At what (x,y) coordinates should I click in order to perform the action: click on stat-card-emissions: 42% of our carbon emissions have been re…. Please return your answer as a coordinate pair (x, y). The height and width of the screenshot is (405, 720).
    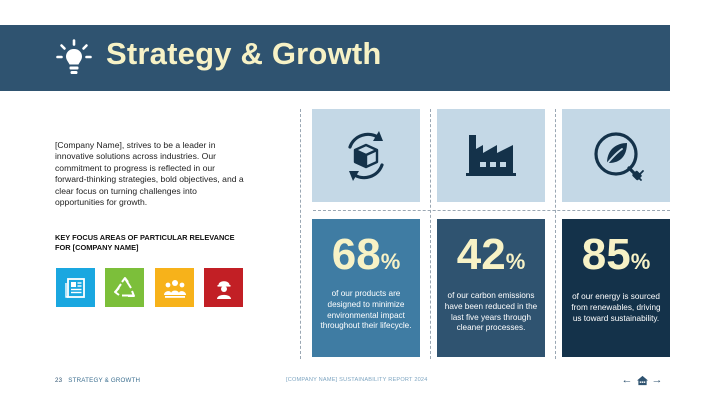
    Looking at the image, I should click on (491, 288).